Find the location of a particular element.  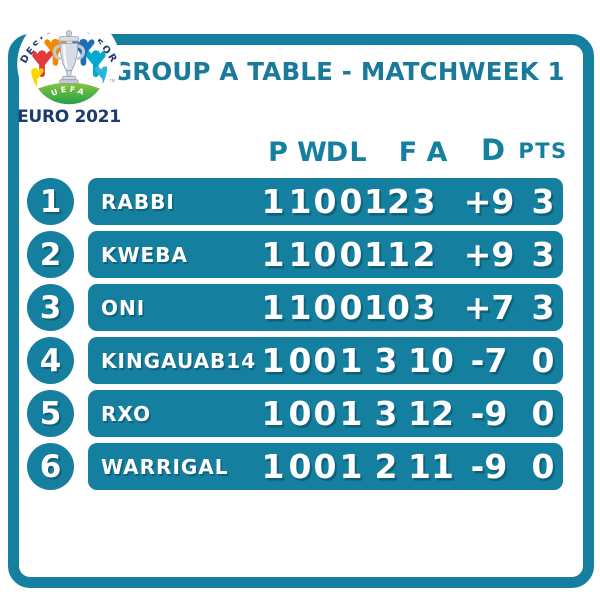

stat-against: 10 is located at coordinates (431, 360).